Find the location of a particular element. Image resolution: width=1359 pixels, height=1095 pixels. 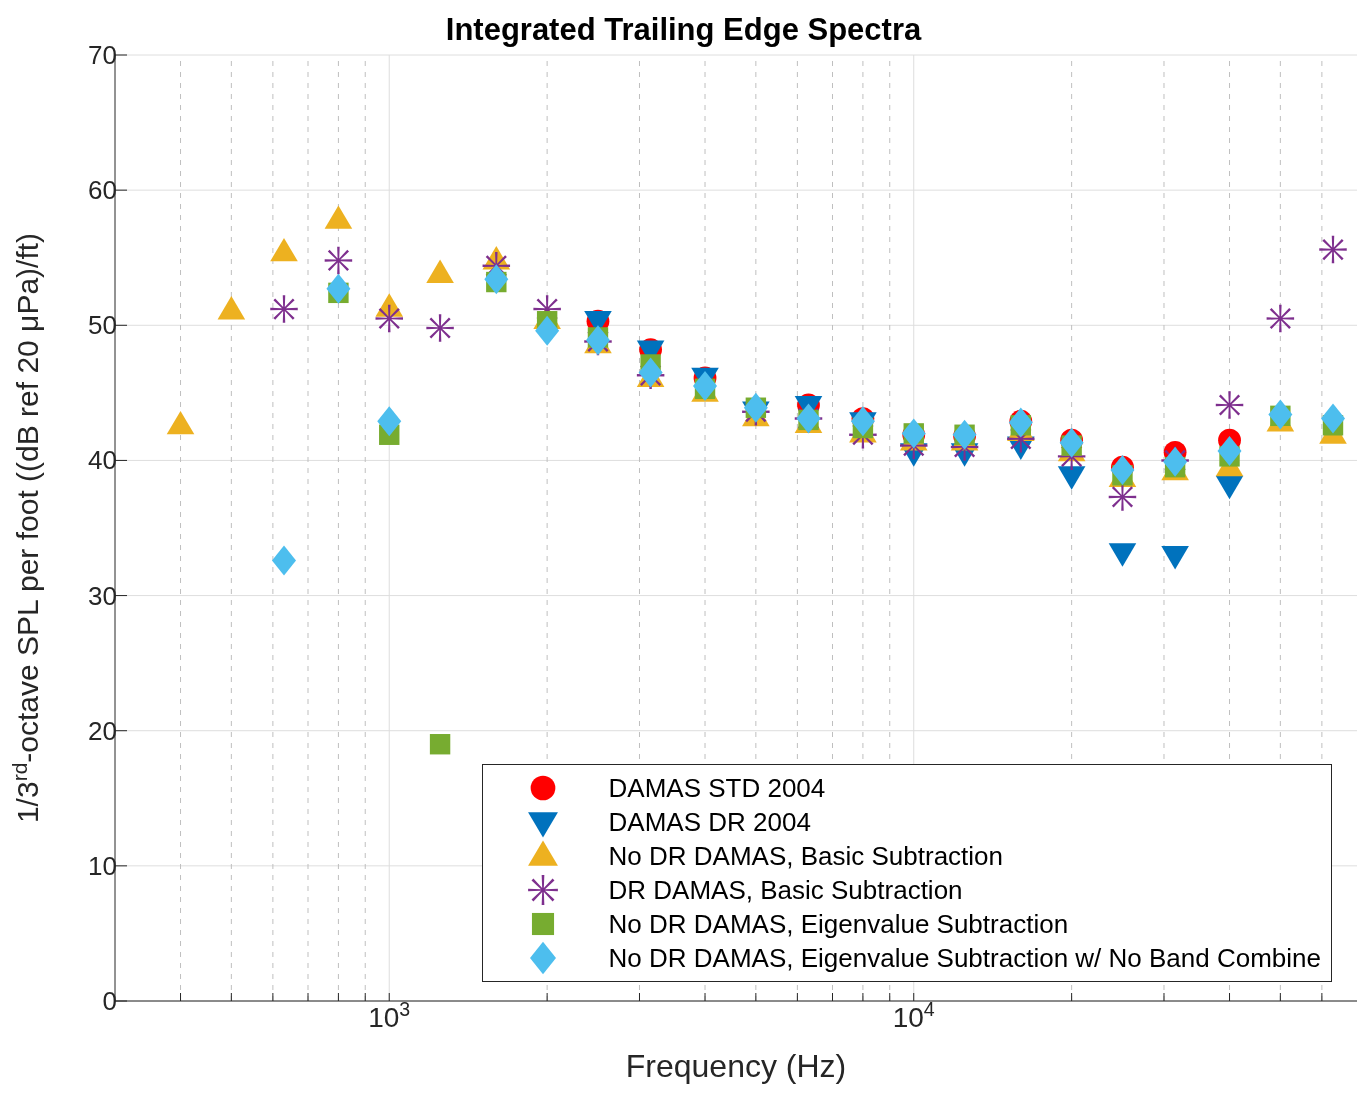

legend-label: No DR DAMAS, Eigenvalue Subtraction w/ No Band Combine is located at coordinates (964, 958).